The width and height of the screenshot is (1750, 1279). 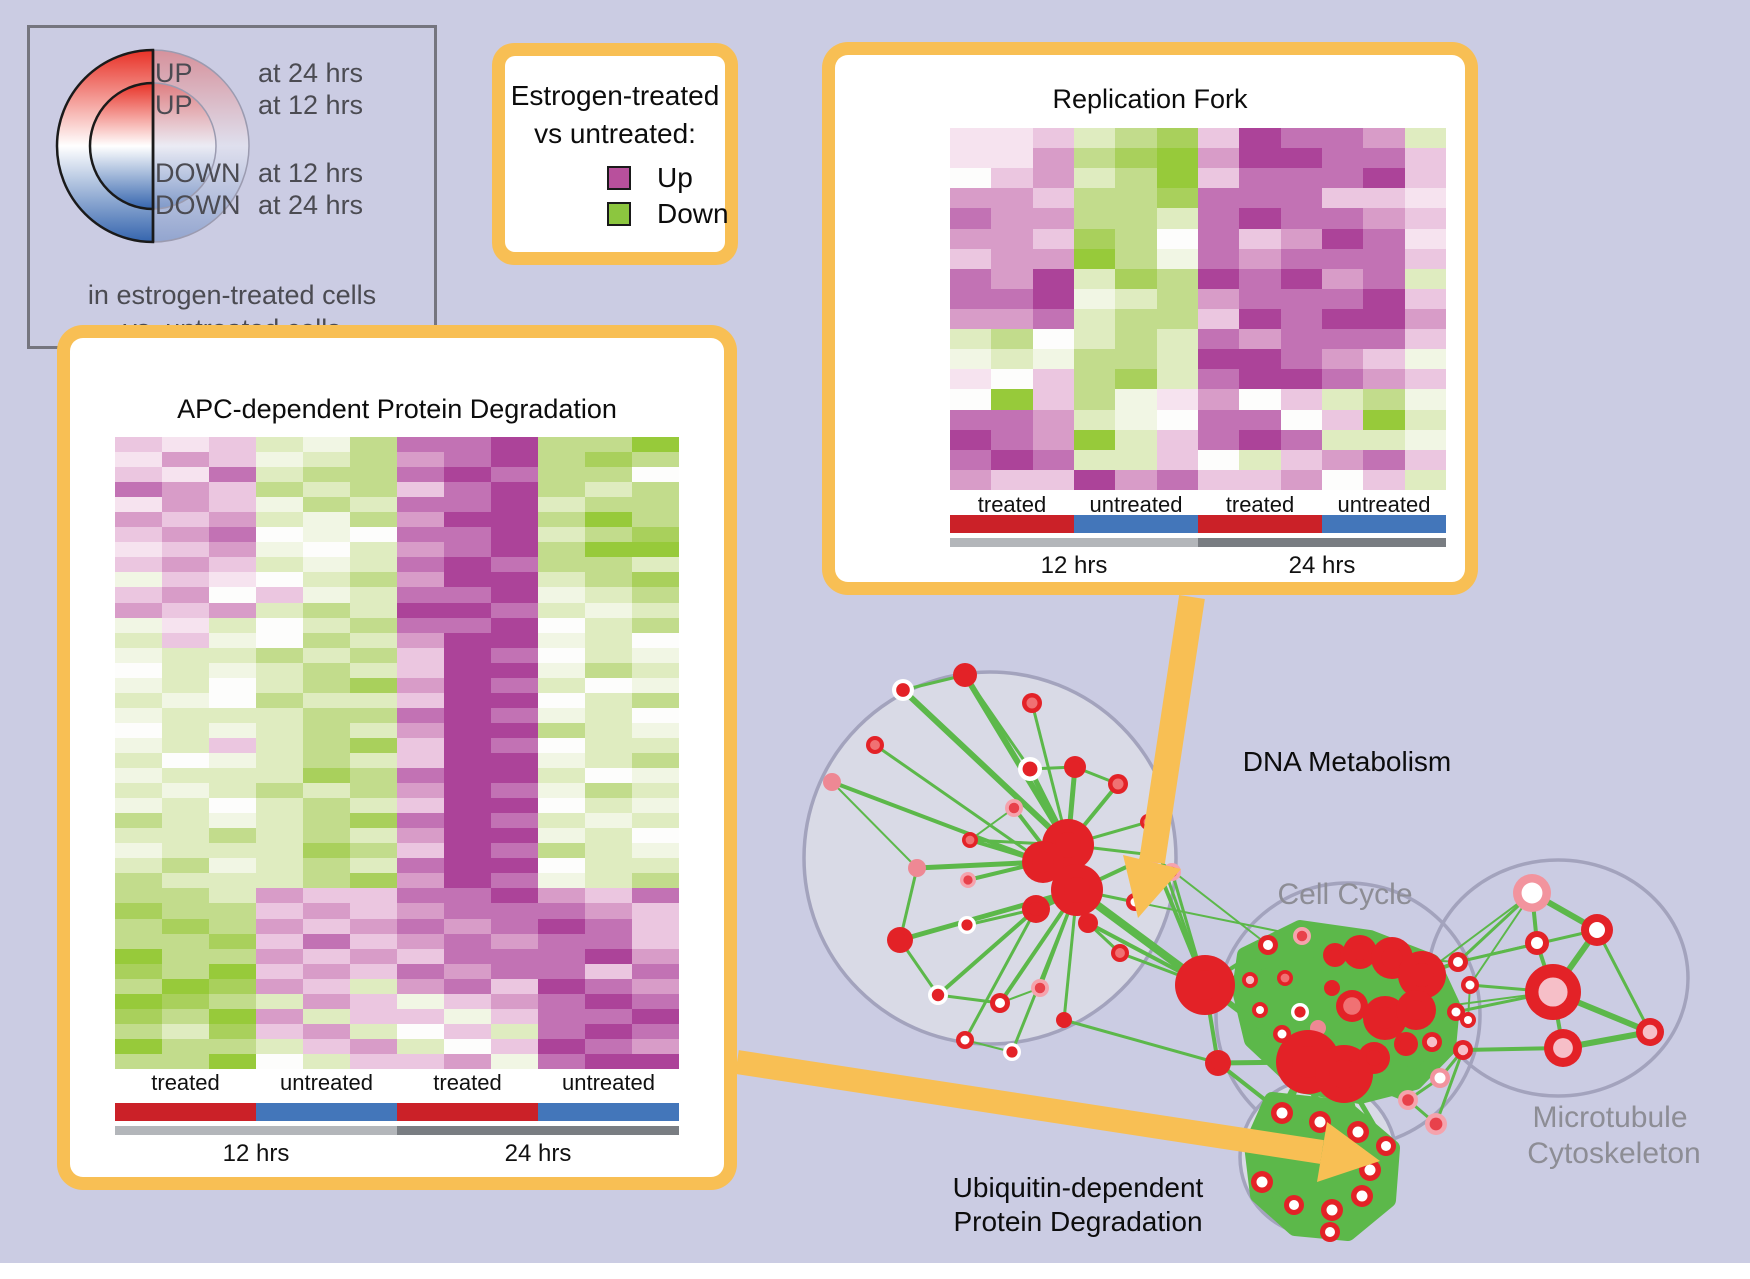 I want to click on rf-time-labels: 12 hrs 24 hrs, so click(x=1198, y=566).